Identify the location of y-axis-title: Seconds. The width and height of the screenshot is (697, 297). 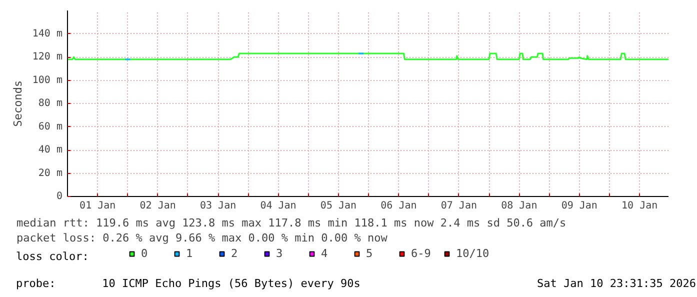
(17, 103).